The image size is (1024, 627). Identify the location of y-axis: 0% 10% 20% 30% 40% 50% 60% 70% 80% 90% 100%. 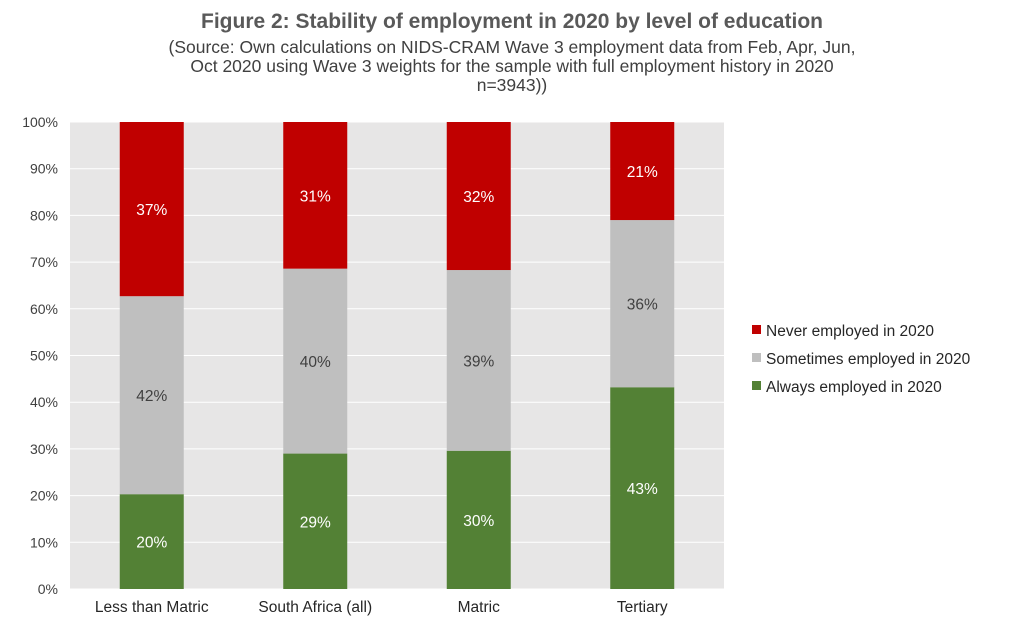
(40, 355).